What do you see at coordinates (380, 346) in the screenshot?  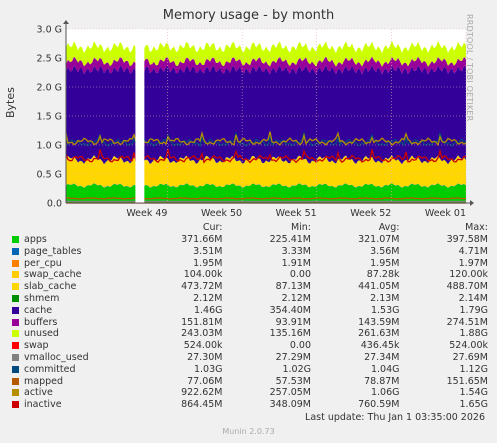 I see `legend-avg: 436.45k` at bounding box center [380, 346].